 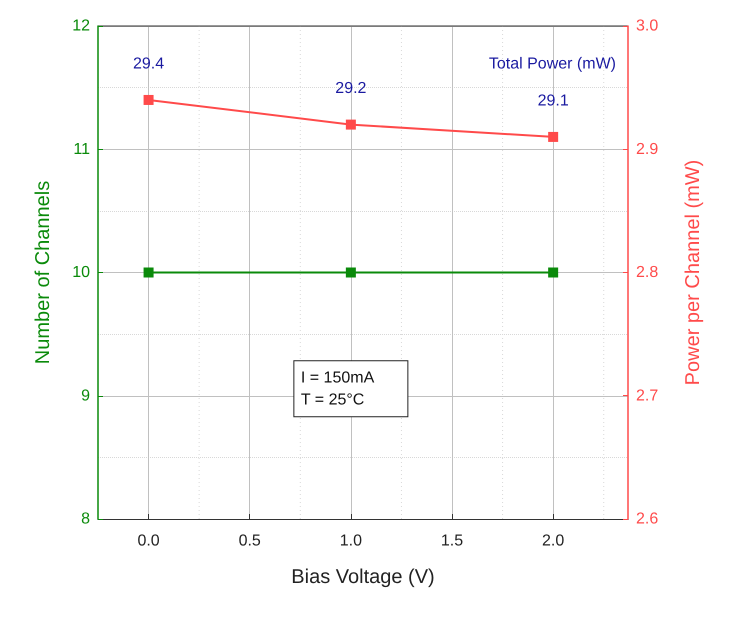 What do you see at coordinates (85, 395) in the screenshot?
I see `y-tick-label: 9` at bounding box center [85, 395].